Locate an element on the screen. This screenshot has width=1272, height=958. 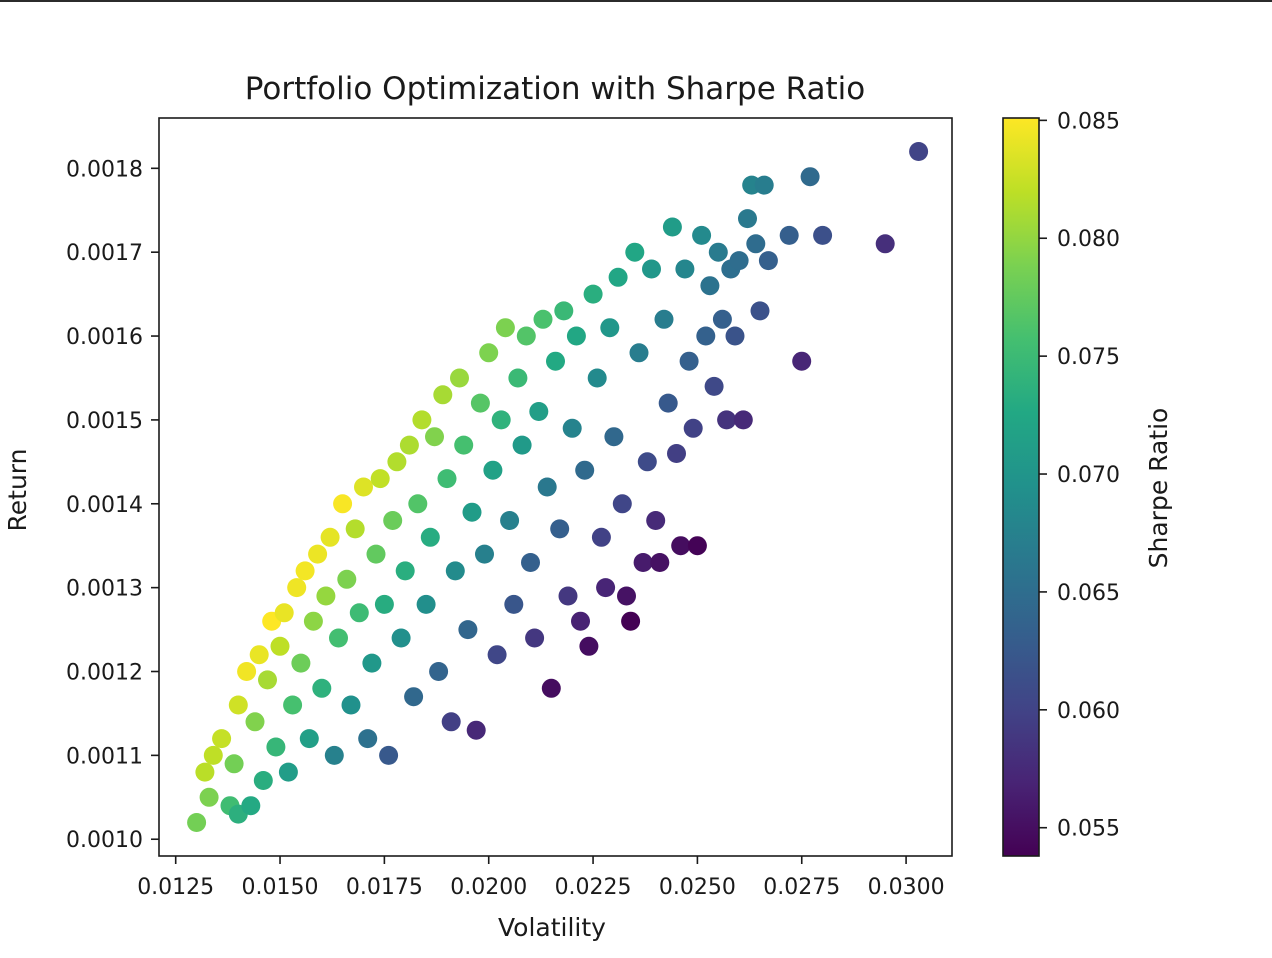
y-tick-label: 0.0011 is located at coordinates (104, 756).